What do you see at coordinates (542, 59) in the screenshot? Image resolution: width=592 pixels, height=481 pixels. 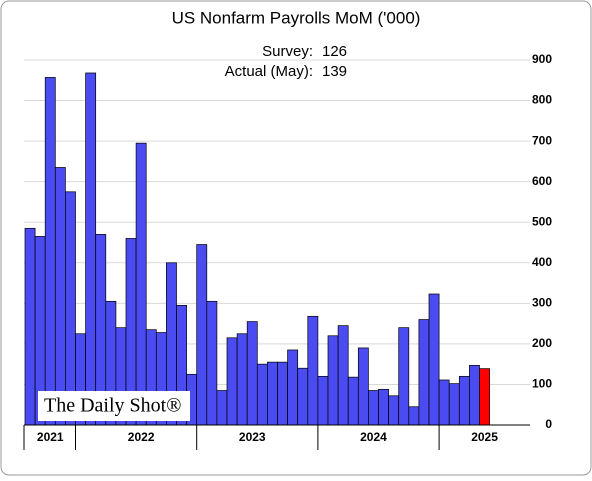 I see `y-tick-label: 900` at bounding box center [542, 59].